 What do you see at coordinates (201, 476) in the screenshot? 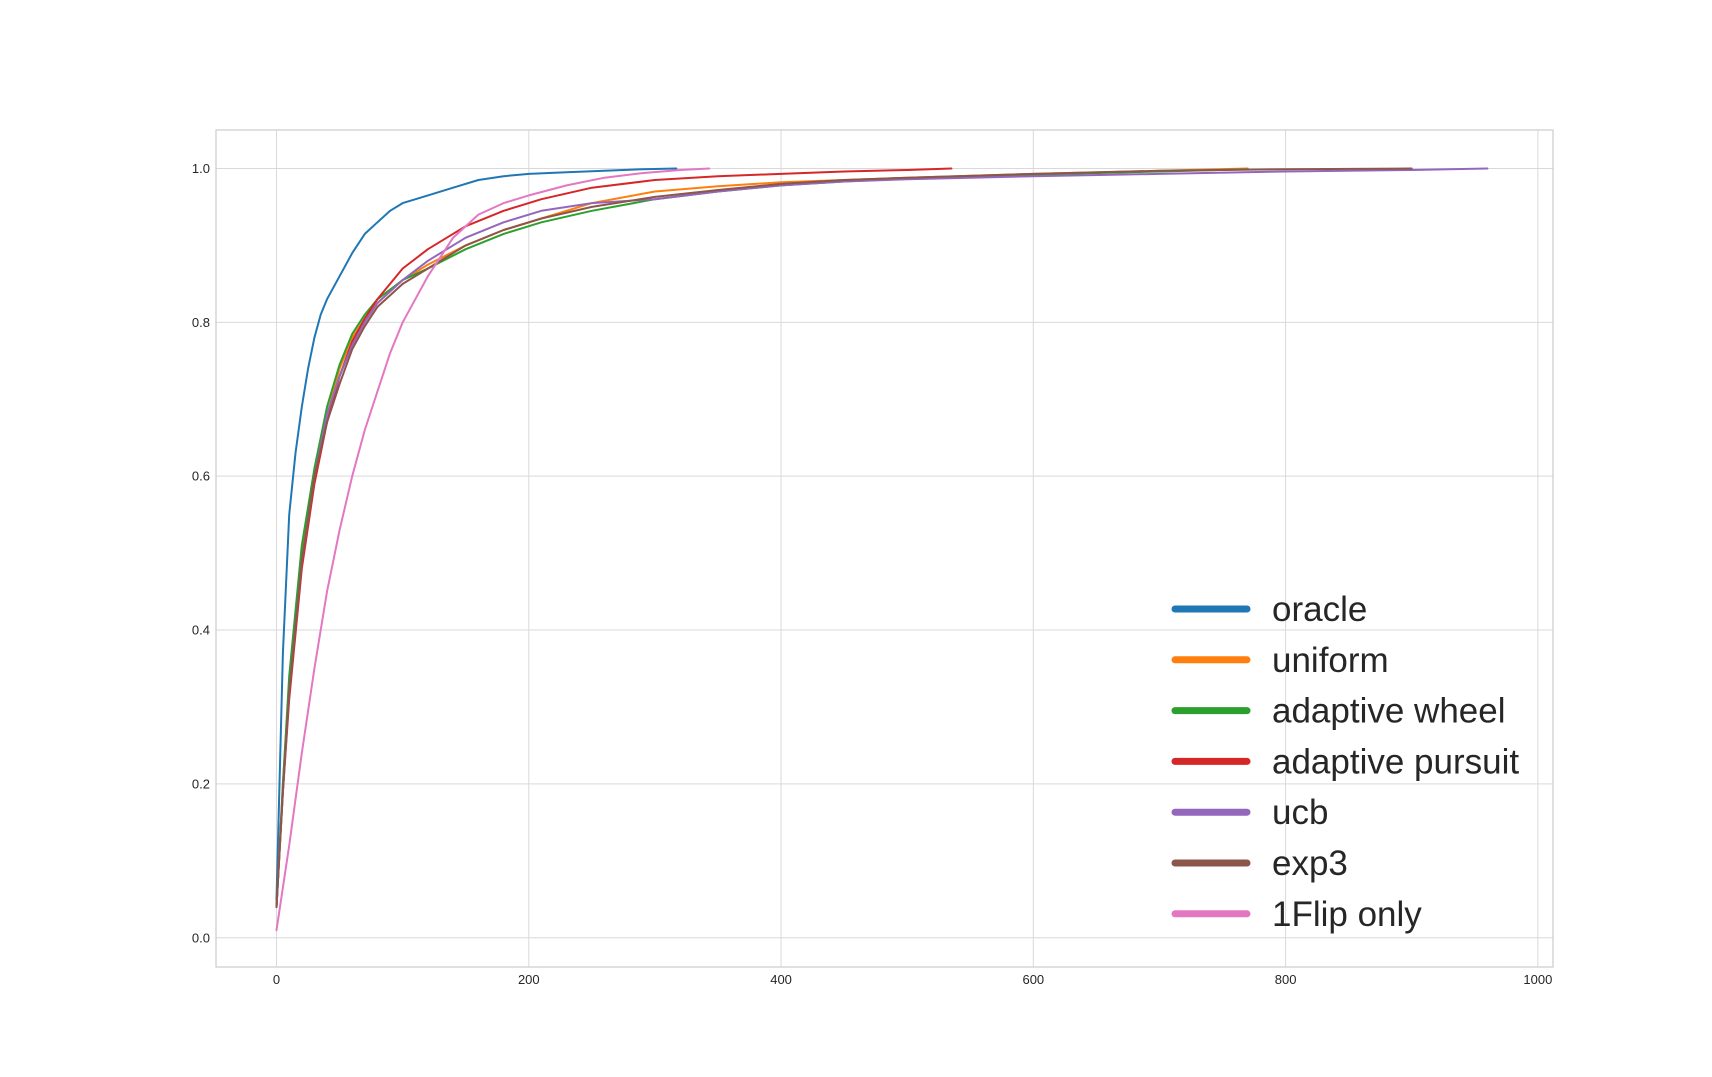
I see `y-tick-label: 0.6` at bounding box center [201, 476].